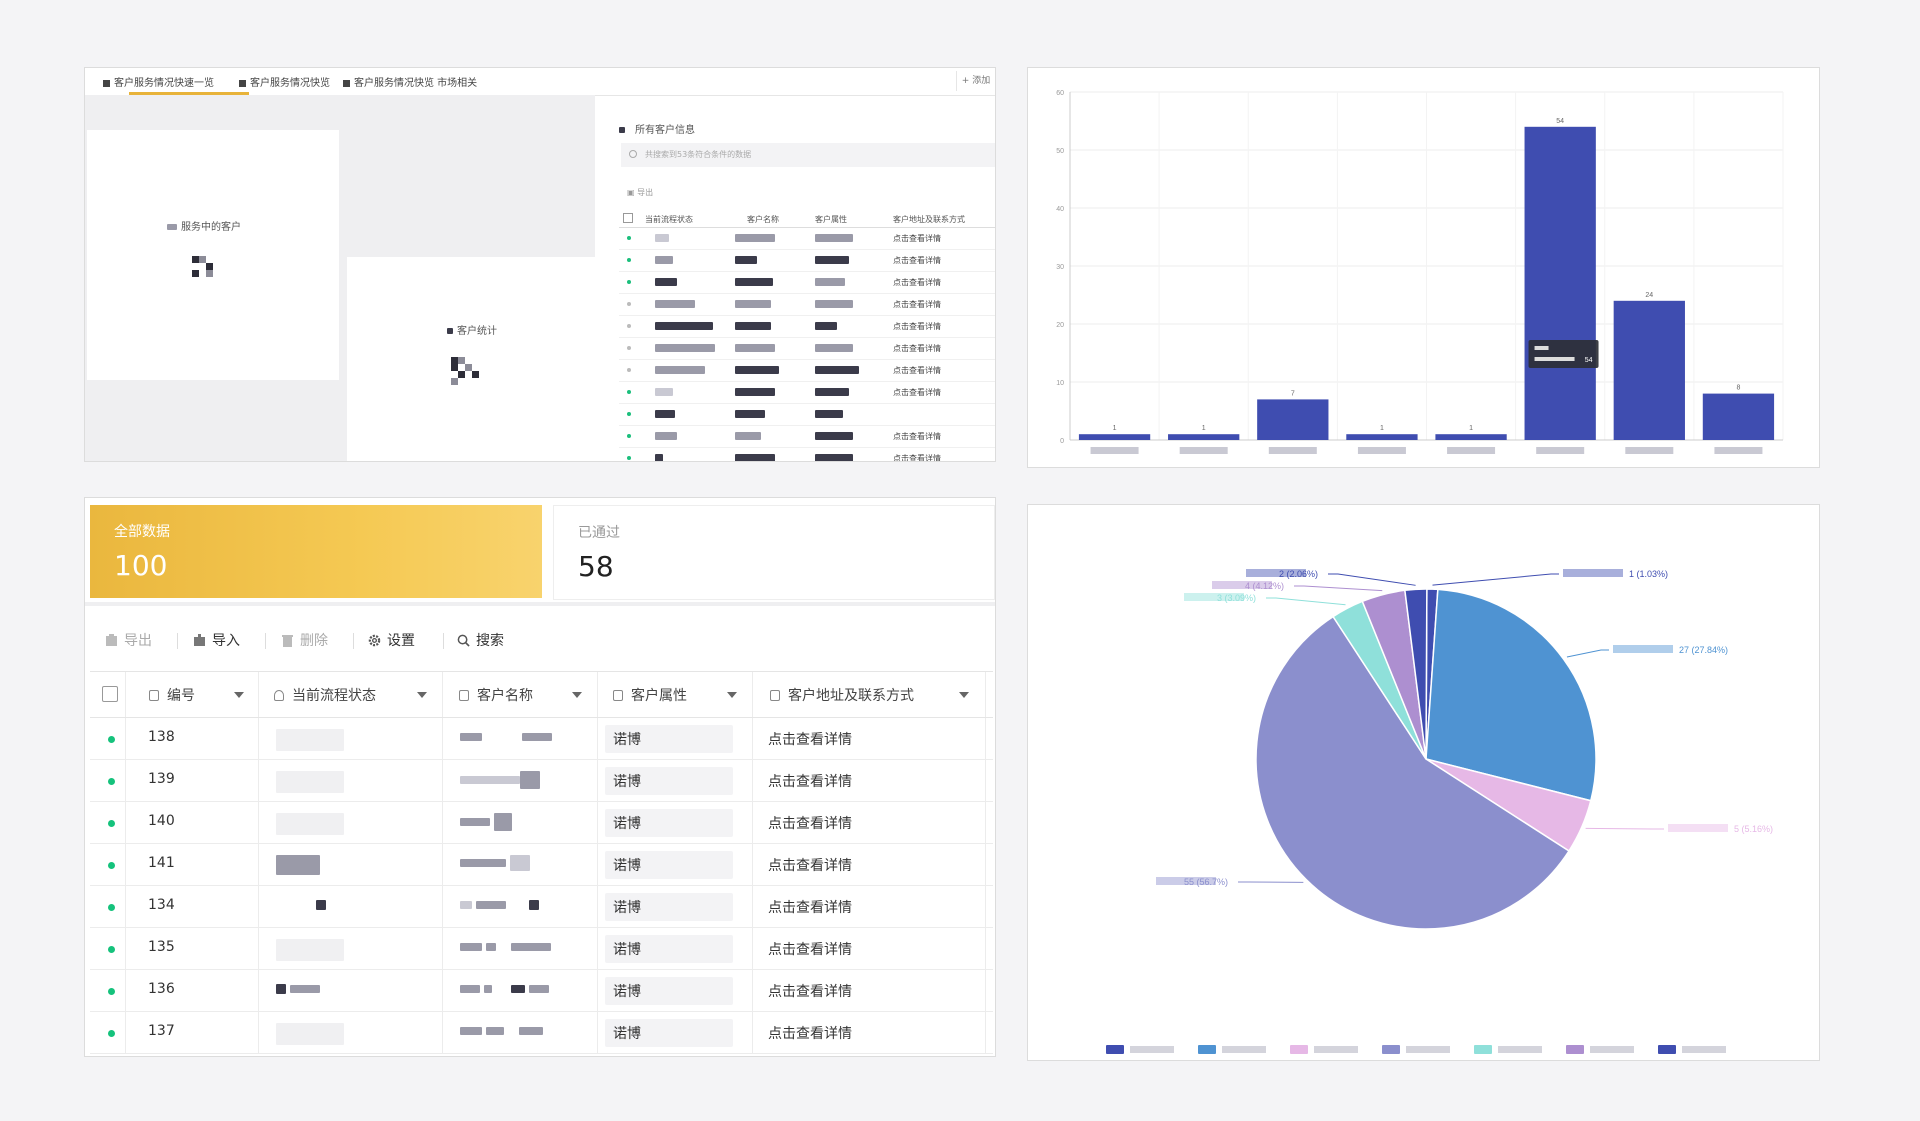 The width and height of the screenshot is (1920, 1121). What do you see at coordinates (154, 695) in the screenshot?
I see `calendar-icon` at bounding box center [154, 695].